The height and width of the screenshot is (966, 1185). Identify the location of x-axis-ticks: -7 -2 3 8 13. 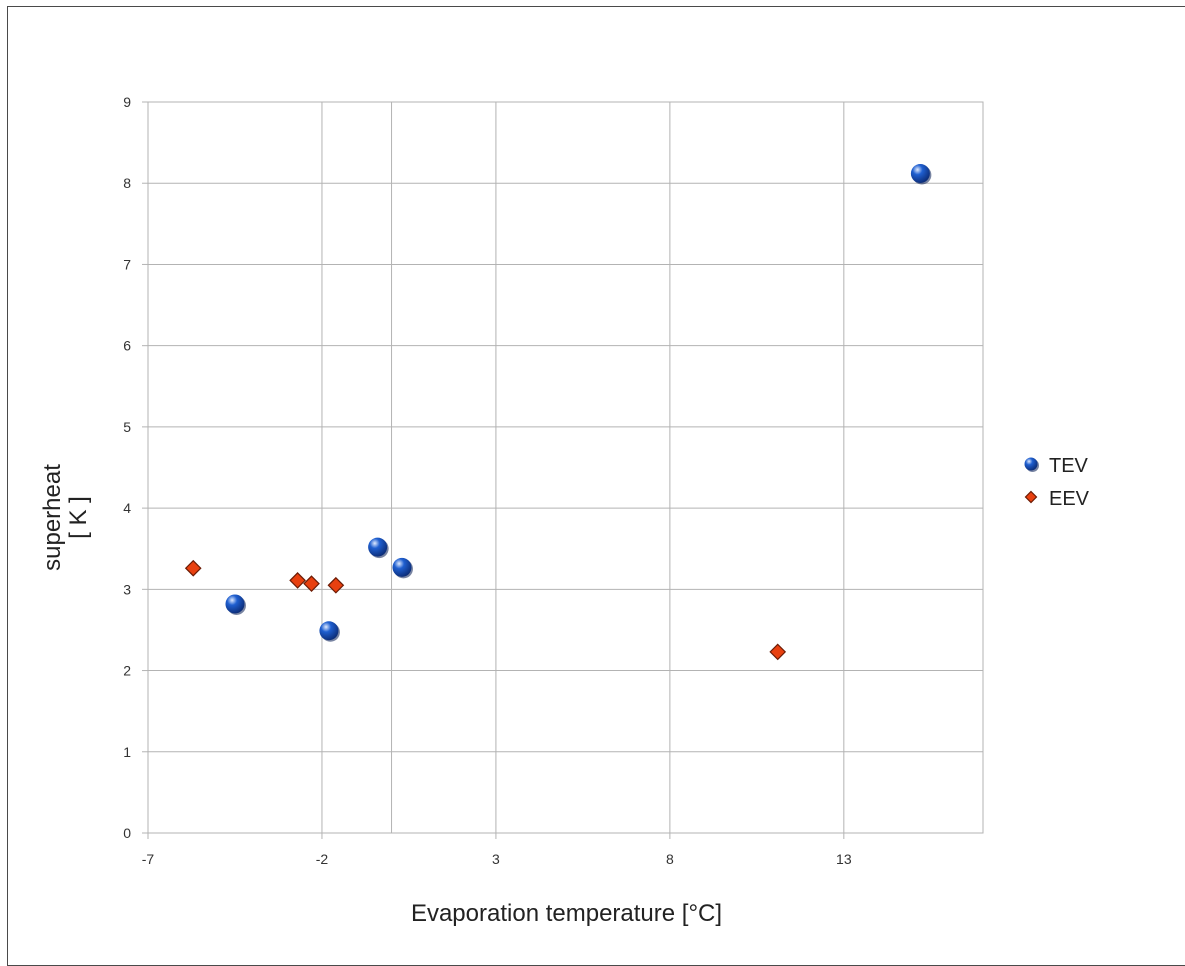
(497, 850).